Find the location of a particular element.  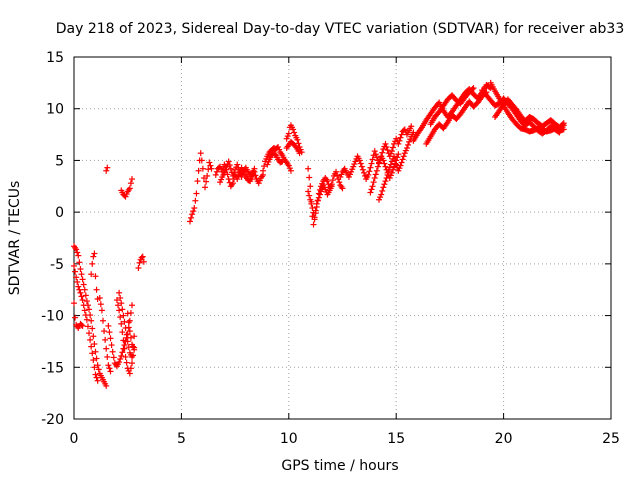

y-tick-label: -5 is located at coordinates (57, 265).